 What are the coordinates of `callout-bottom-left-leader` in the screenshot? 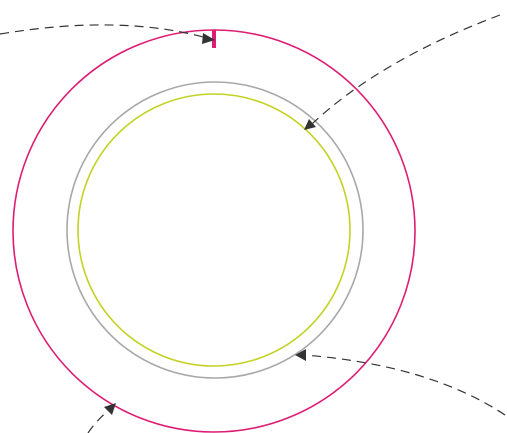 It's located at (98, 421).